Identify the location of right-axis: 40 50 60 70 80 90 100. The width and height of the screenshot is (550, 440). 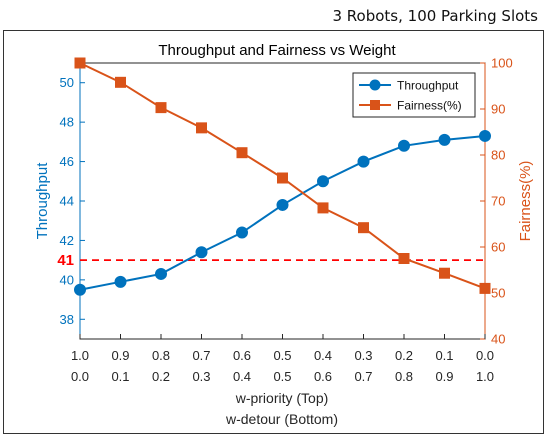
(496, 201).